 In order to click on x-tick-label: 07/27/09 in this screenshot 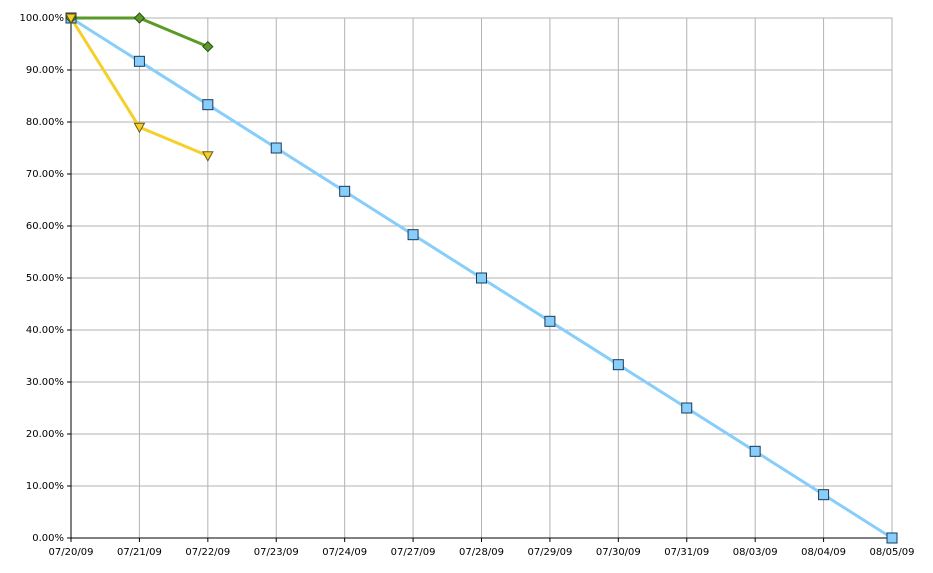, I will do `click(413, 552)`.